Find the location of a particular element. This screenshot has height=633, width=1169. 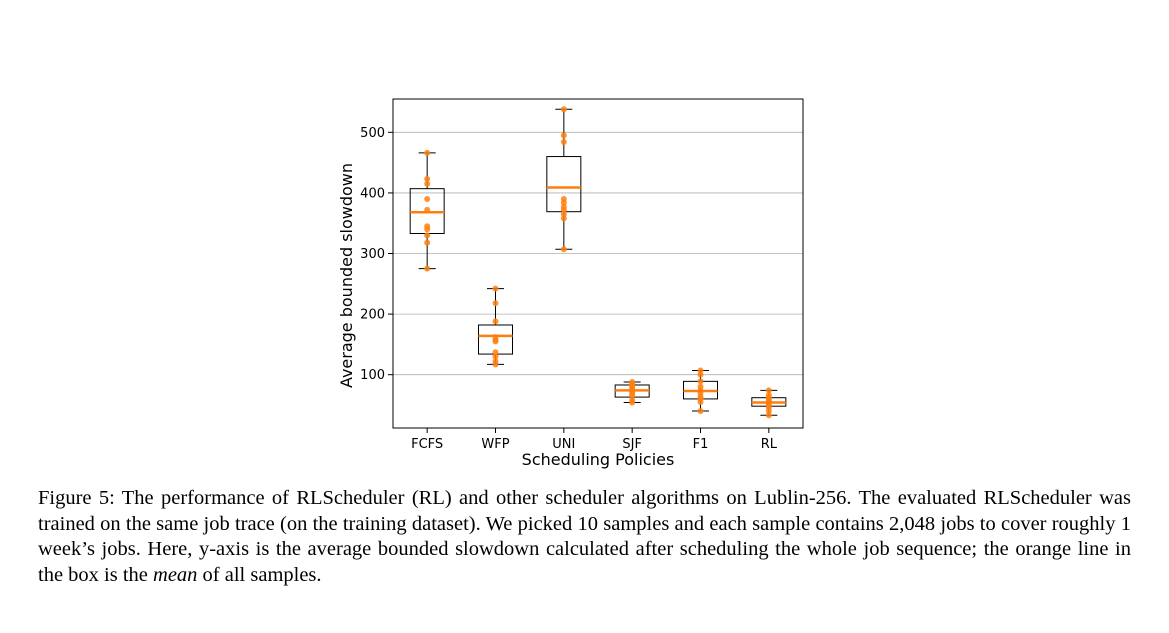

x-tick-label: SJF is located at coordinates (632, 444).